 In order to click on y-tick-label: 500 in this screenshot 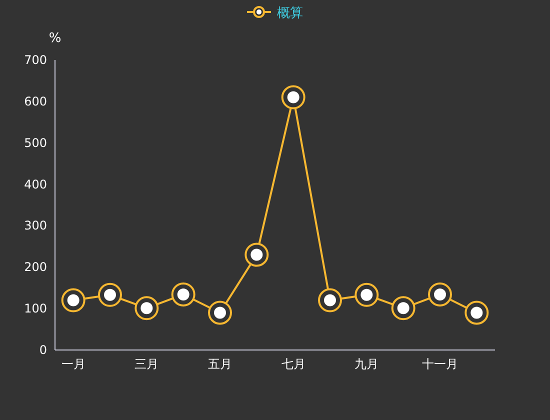, I will do `click(35, 143)`.